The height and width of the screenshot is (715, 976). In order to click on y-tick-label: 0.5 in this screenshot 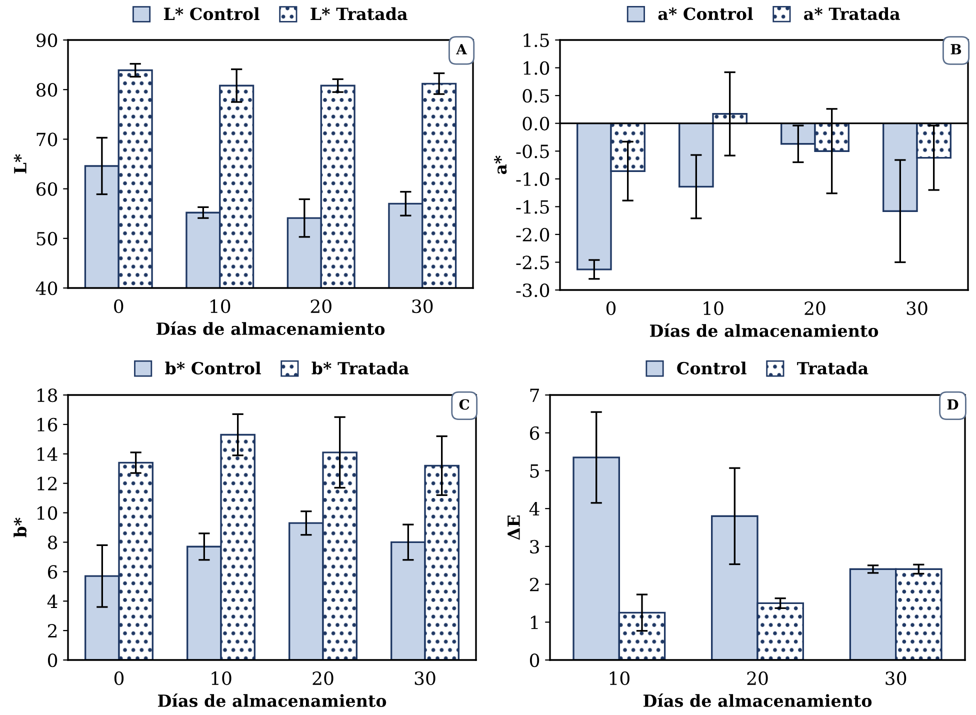, I will do `click(535, 96)`.